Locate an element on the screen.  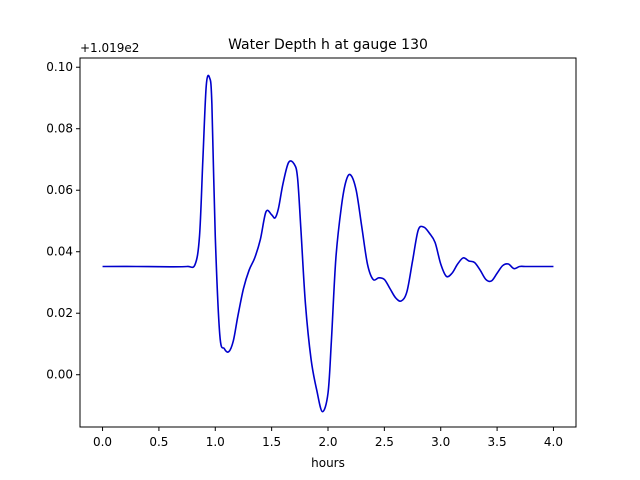
x-tick-label: 1.0 is located at coordinates (215, 442).